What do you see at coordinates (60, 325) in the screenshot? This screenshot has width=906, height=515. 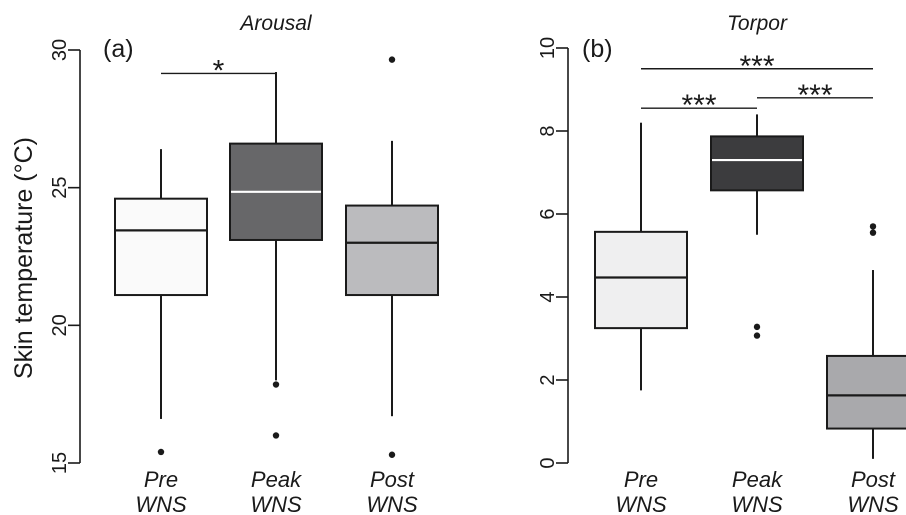 I see `y-tick-label: 20` at bounding box center [60, 325].